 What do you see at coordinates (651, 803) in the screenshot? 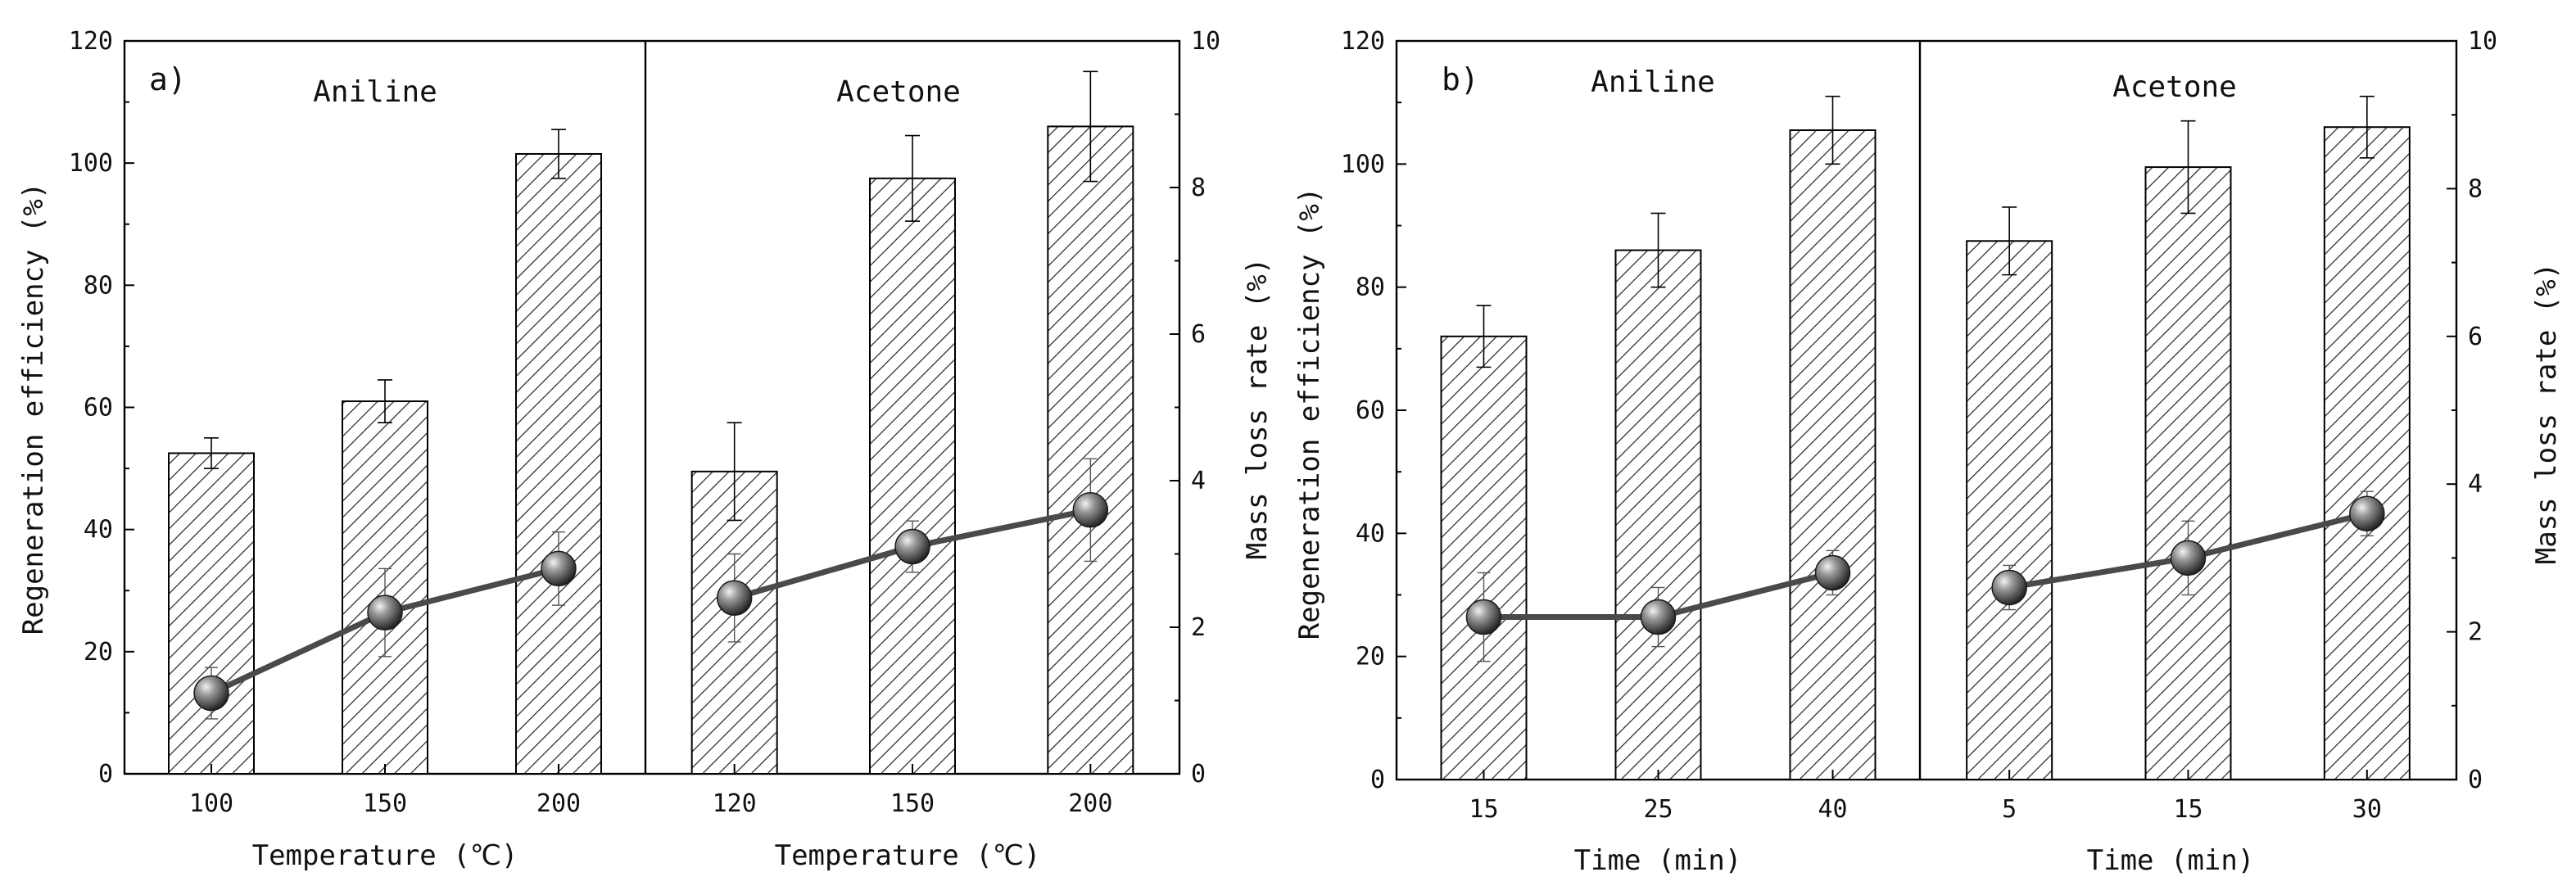
I see `x-tick-labels: 100 150 200 120 150 200` at bounding box center [651, 803].